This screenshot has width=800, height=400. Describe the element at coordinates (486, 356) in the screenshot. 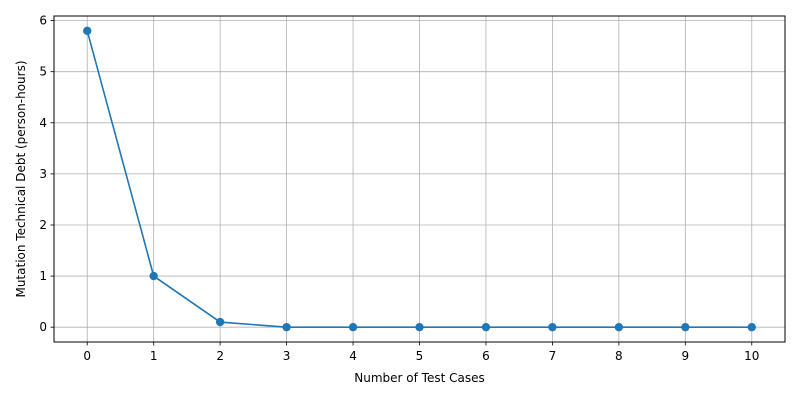

I see `x-tick-label: 6` at that location.